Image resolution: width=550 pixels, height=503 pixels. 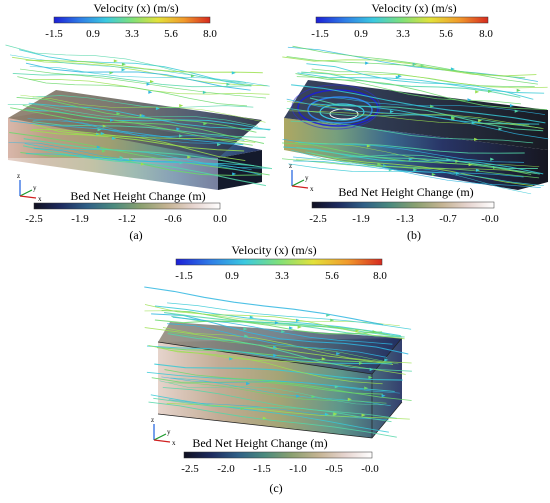 I want to click on velocity-tick: 3.3, so click(x=132, y=34).